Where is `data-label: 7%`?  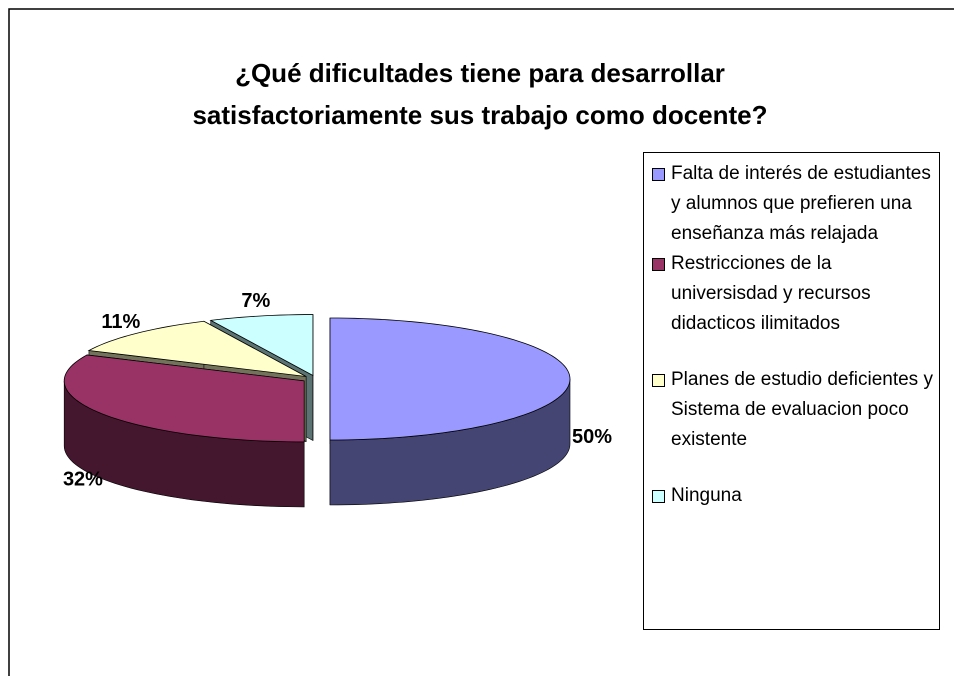 data-label: 7% is located at coordinates (255, 301).